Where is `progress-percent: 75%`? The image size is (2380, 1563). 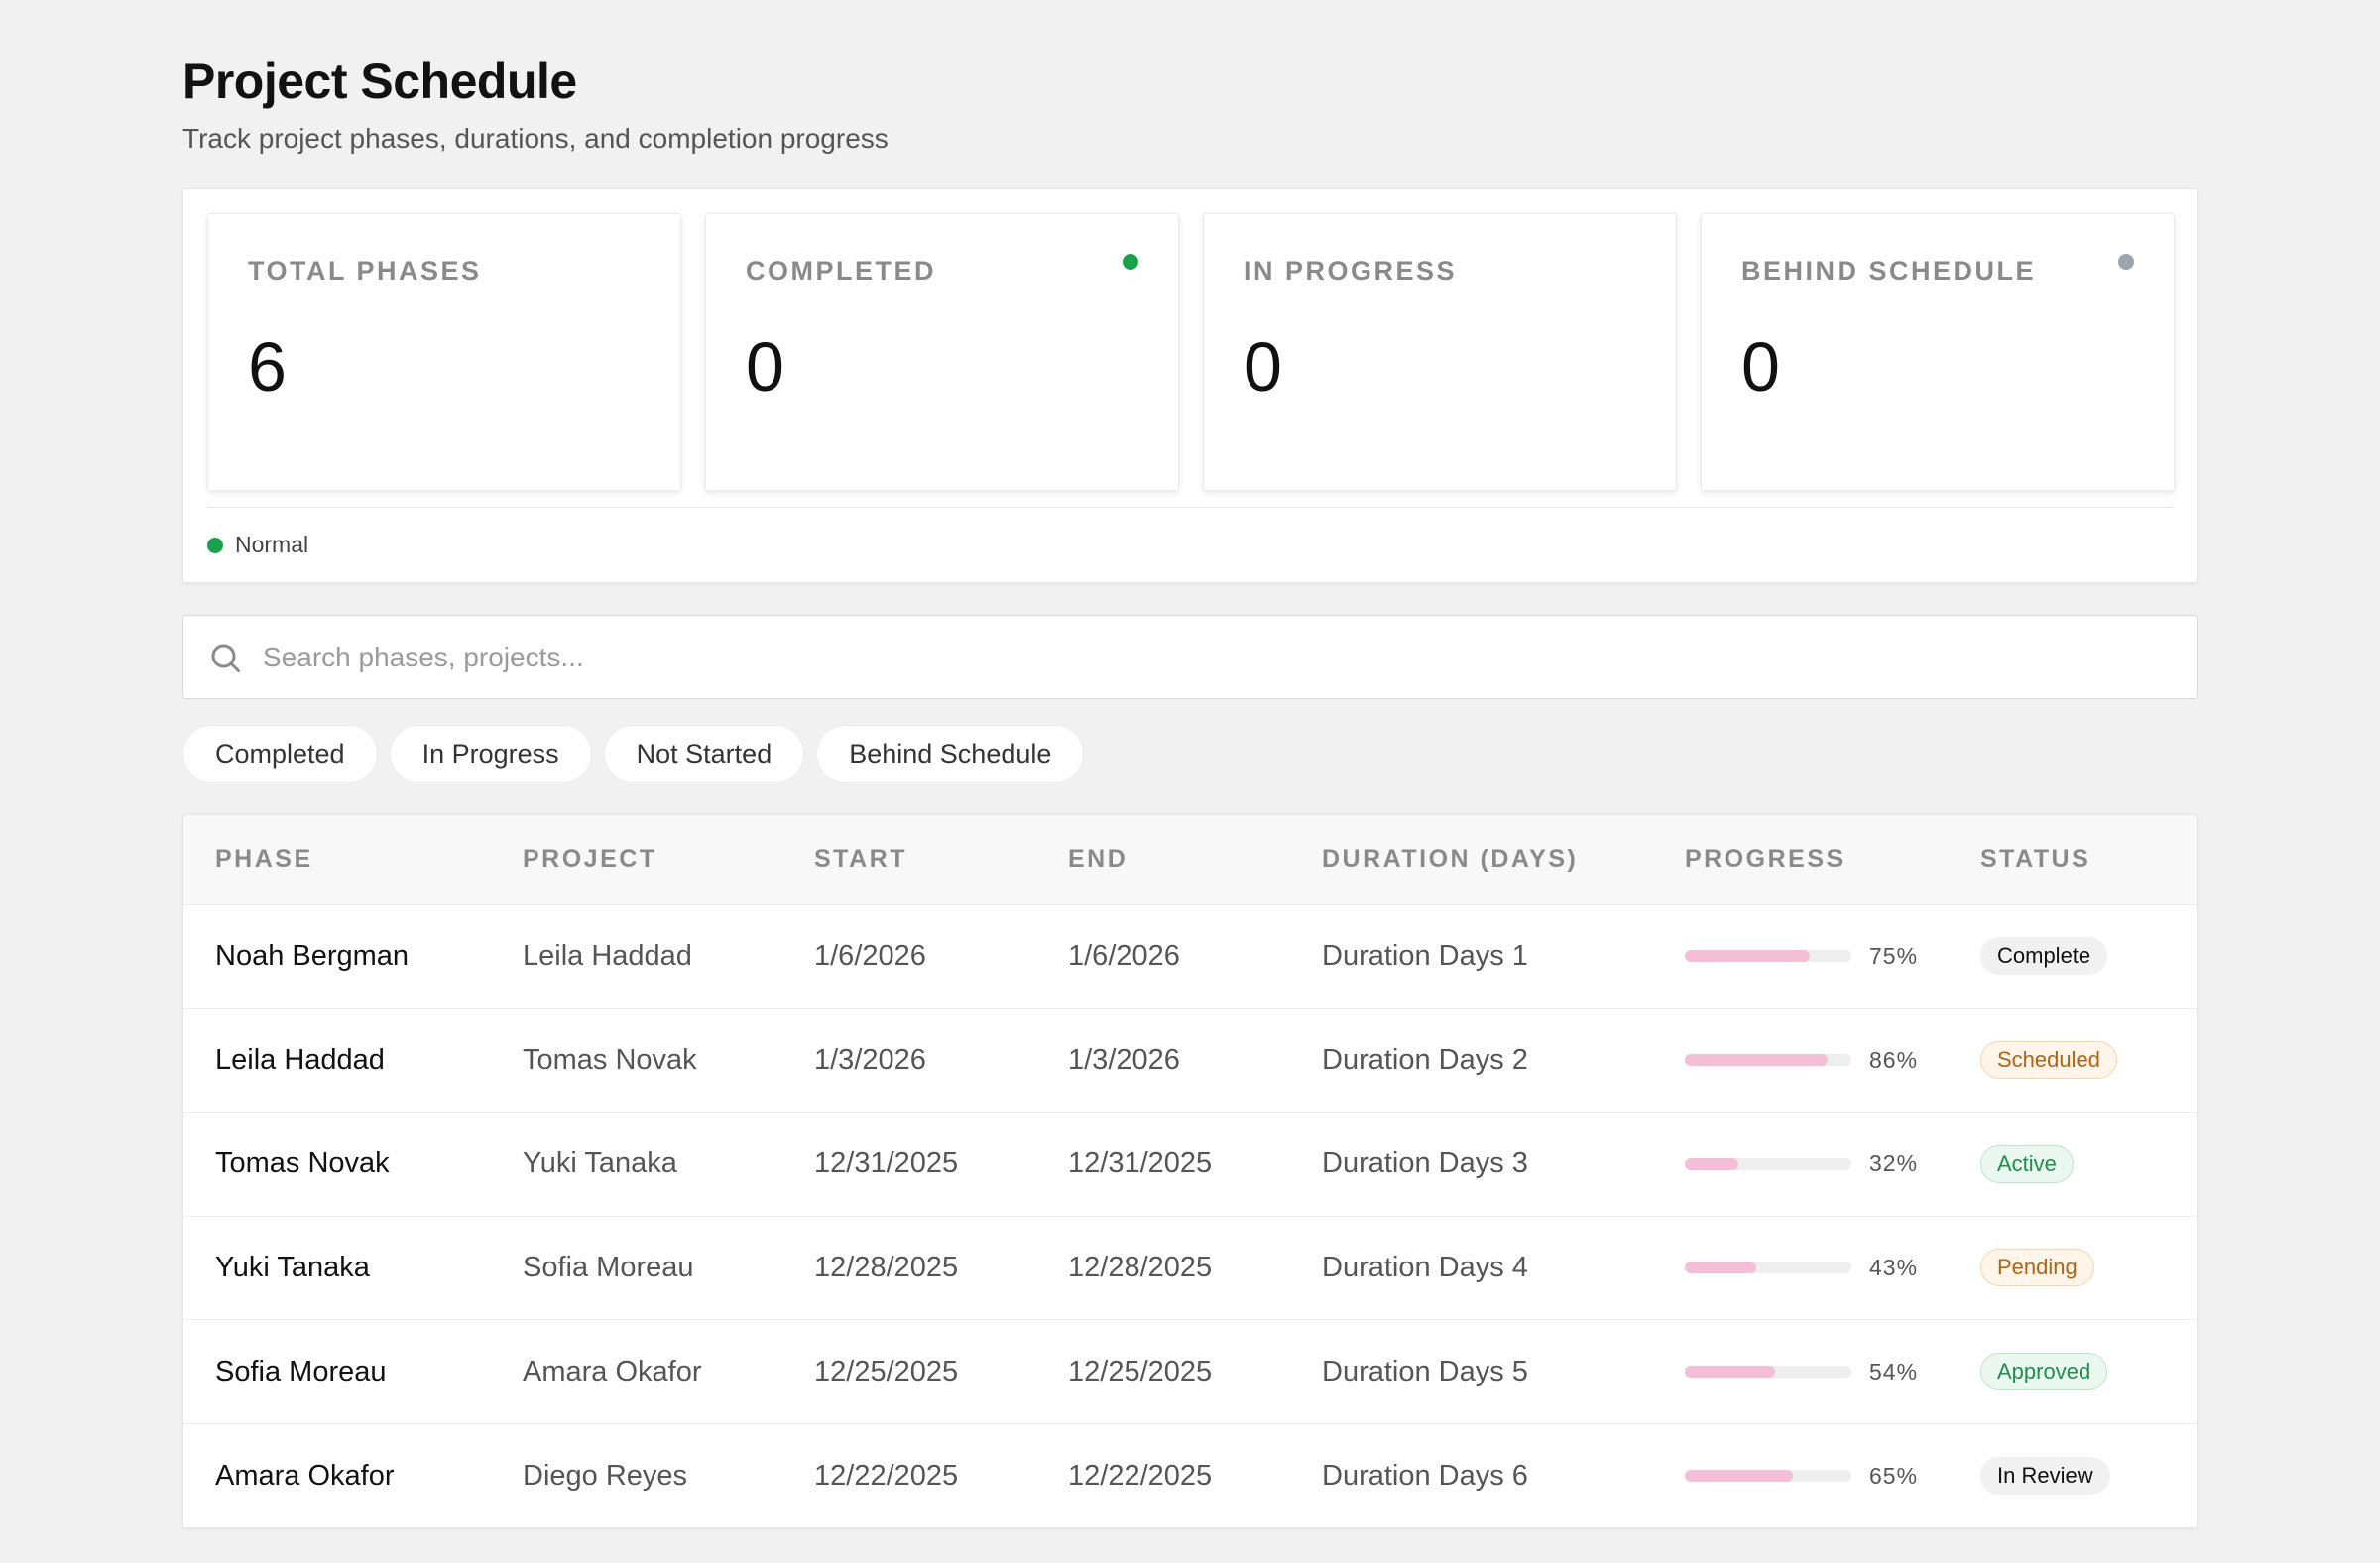
progress-percent: 75% is located at coordinates (1894, 955).